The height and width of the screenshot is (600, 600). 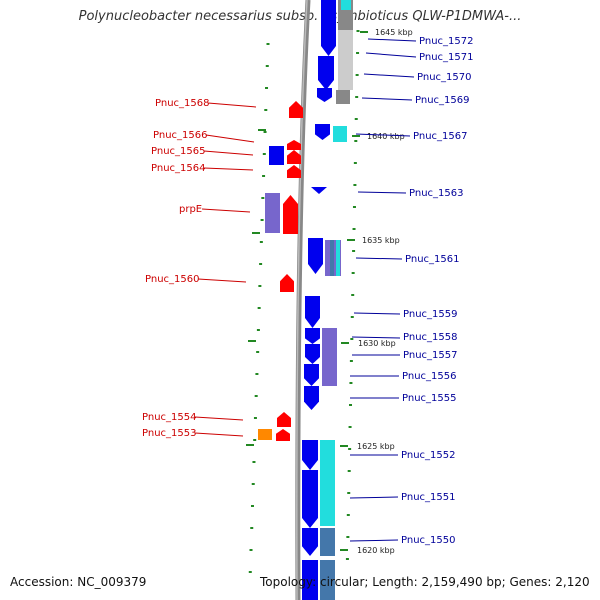 I want to click on gene-label-pnuc_1570: Pnuc_1570, so click(x=444, y=77).